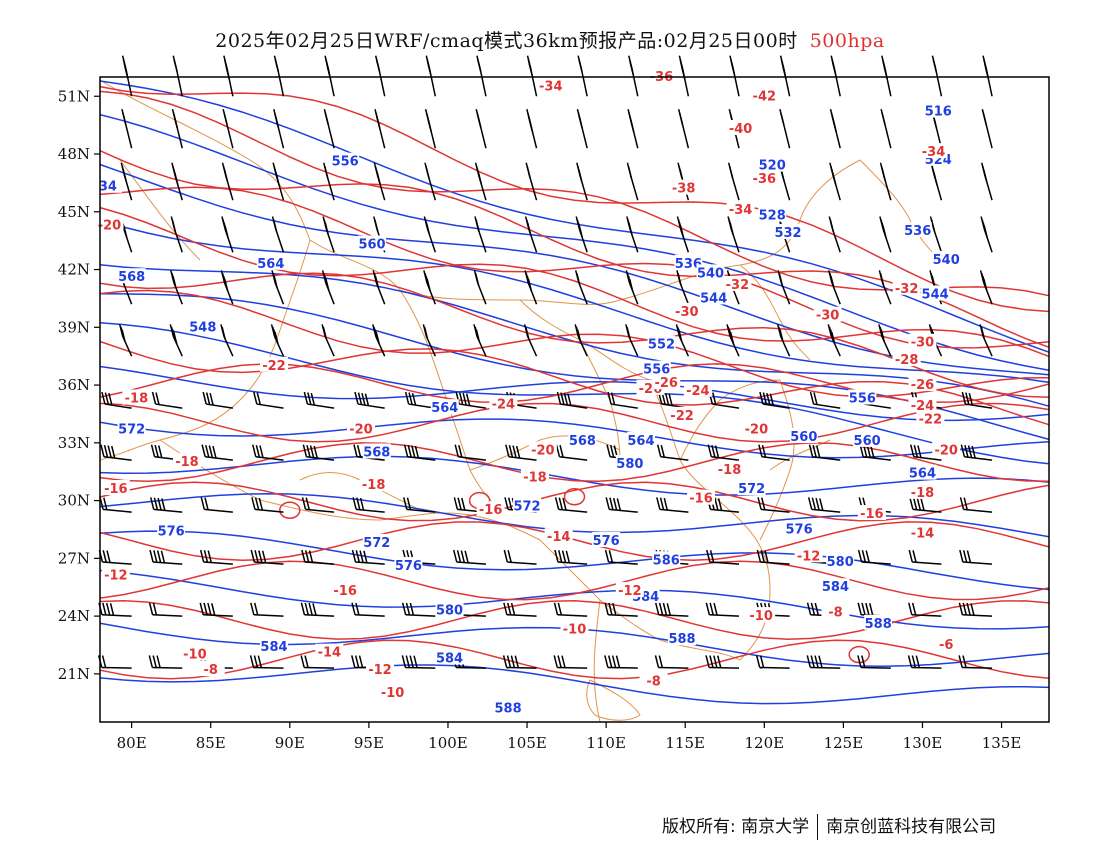 This screenshot has height=850, width=1100. I want to click on height-label: 568, so click(376, 452).